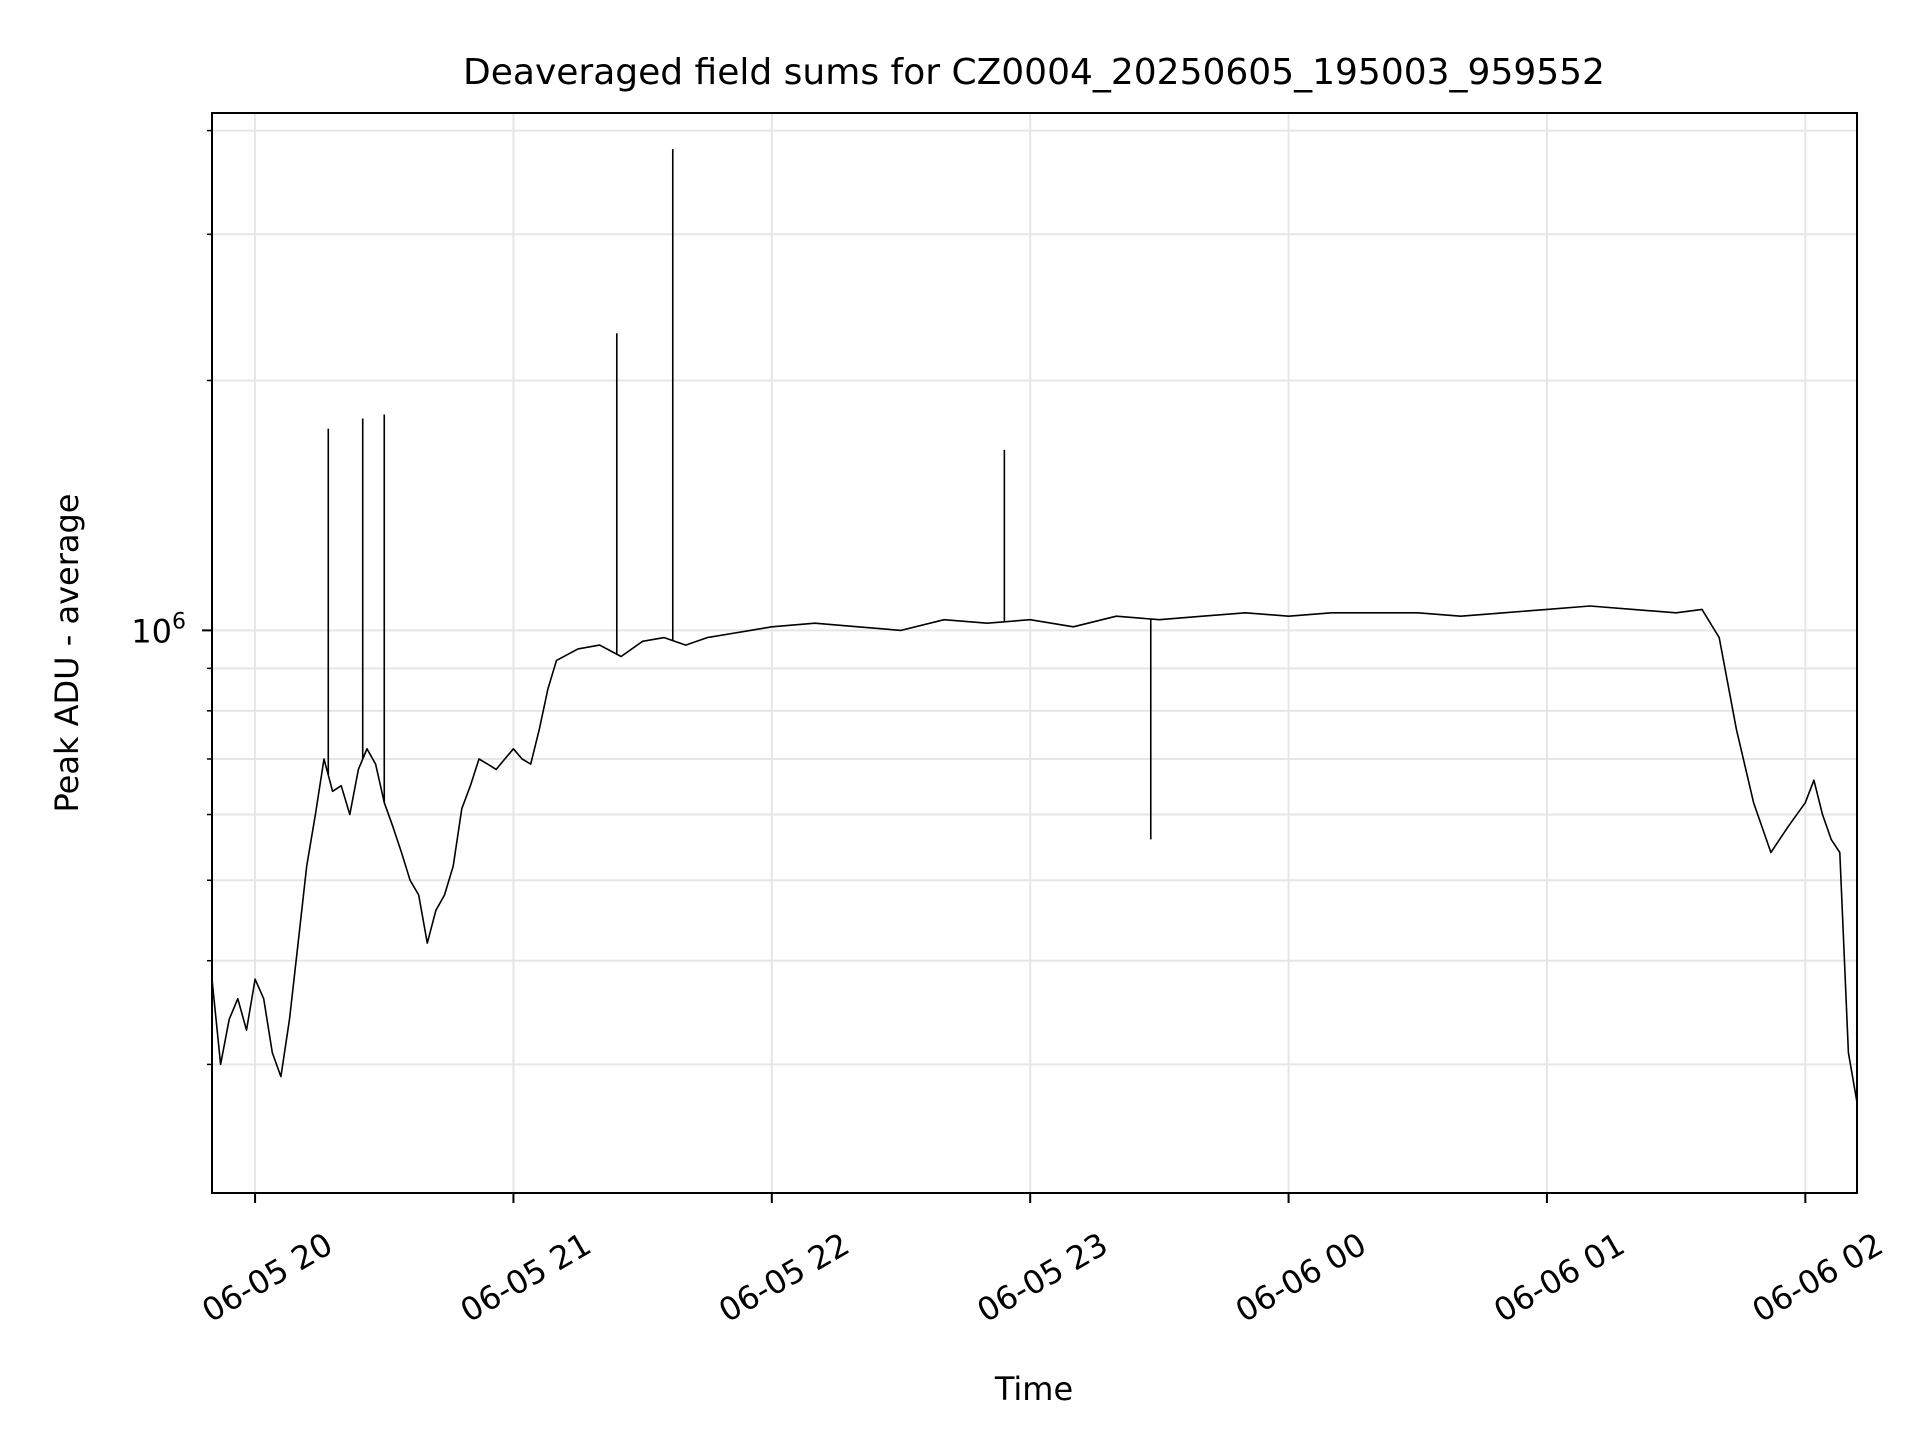 This screenshot has width=1920, height=1440. Describe the element at coordinates (171, 597) in the screenshot. I see `y-axis: 106` at that location.